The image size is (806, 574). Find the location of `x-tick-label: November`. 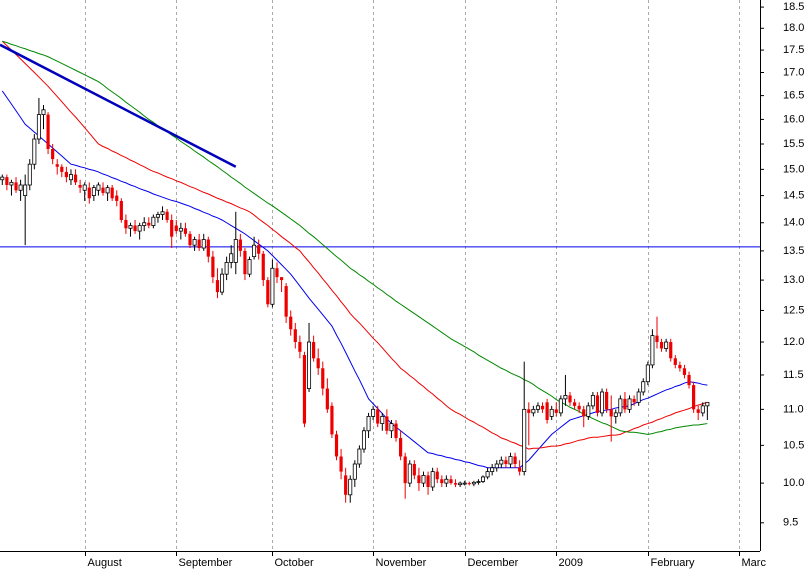

x-tick-label: November is located at coordinates (401, 563).